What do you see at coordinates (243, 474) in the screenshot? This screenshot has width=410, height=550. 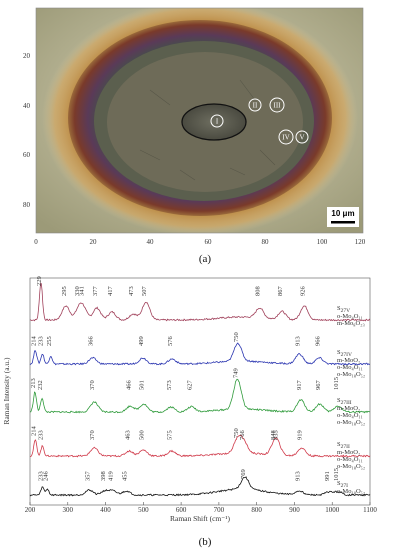 I see `peak-label: 769` at bounding box center [243, 474].